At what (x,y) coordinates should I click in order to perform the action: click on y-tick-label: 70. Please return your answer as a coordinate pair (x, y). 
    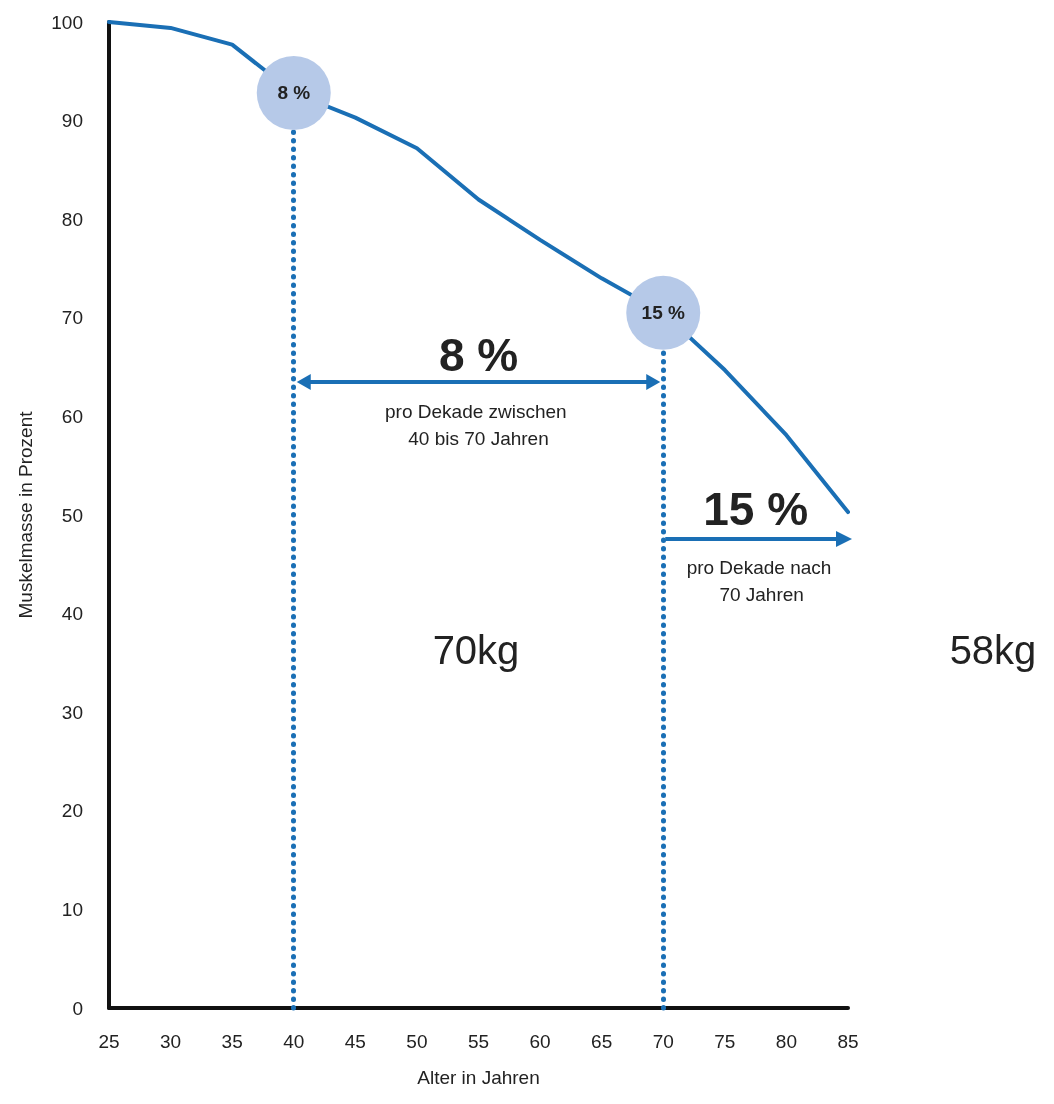
    Looking at the image, I should click on (72, 318).